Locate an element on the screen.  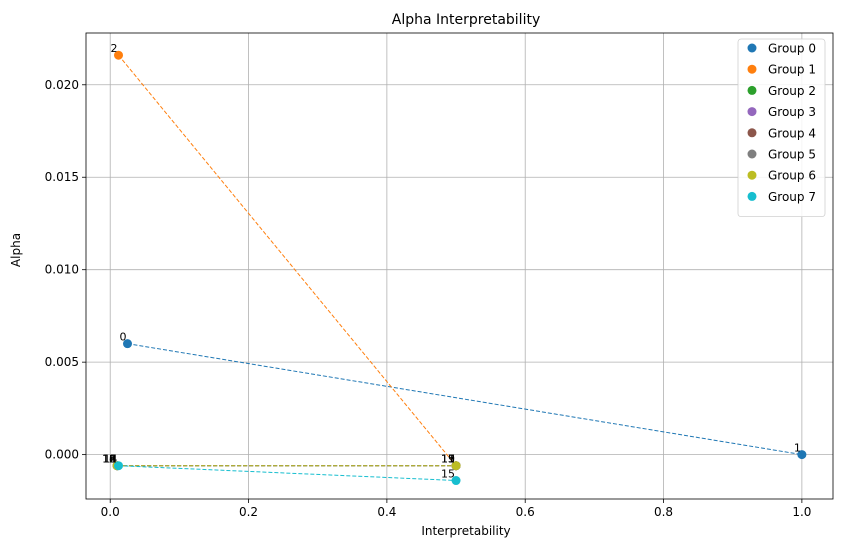
legend-label-group-0: Group 0 is located at coordinates (792, 49).